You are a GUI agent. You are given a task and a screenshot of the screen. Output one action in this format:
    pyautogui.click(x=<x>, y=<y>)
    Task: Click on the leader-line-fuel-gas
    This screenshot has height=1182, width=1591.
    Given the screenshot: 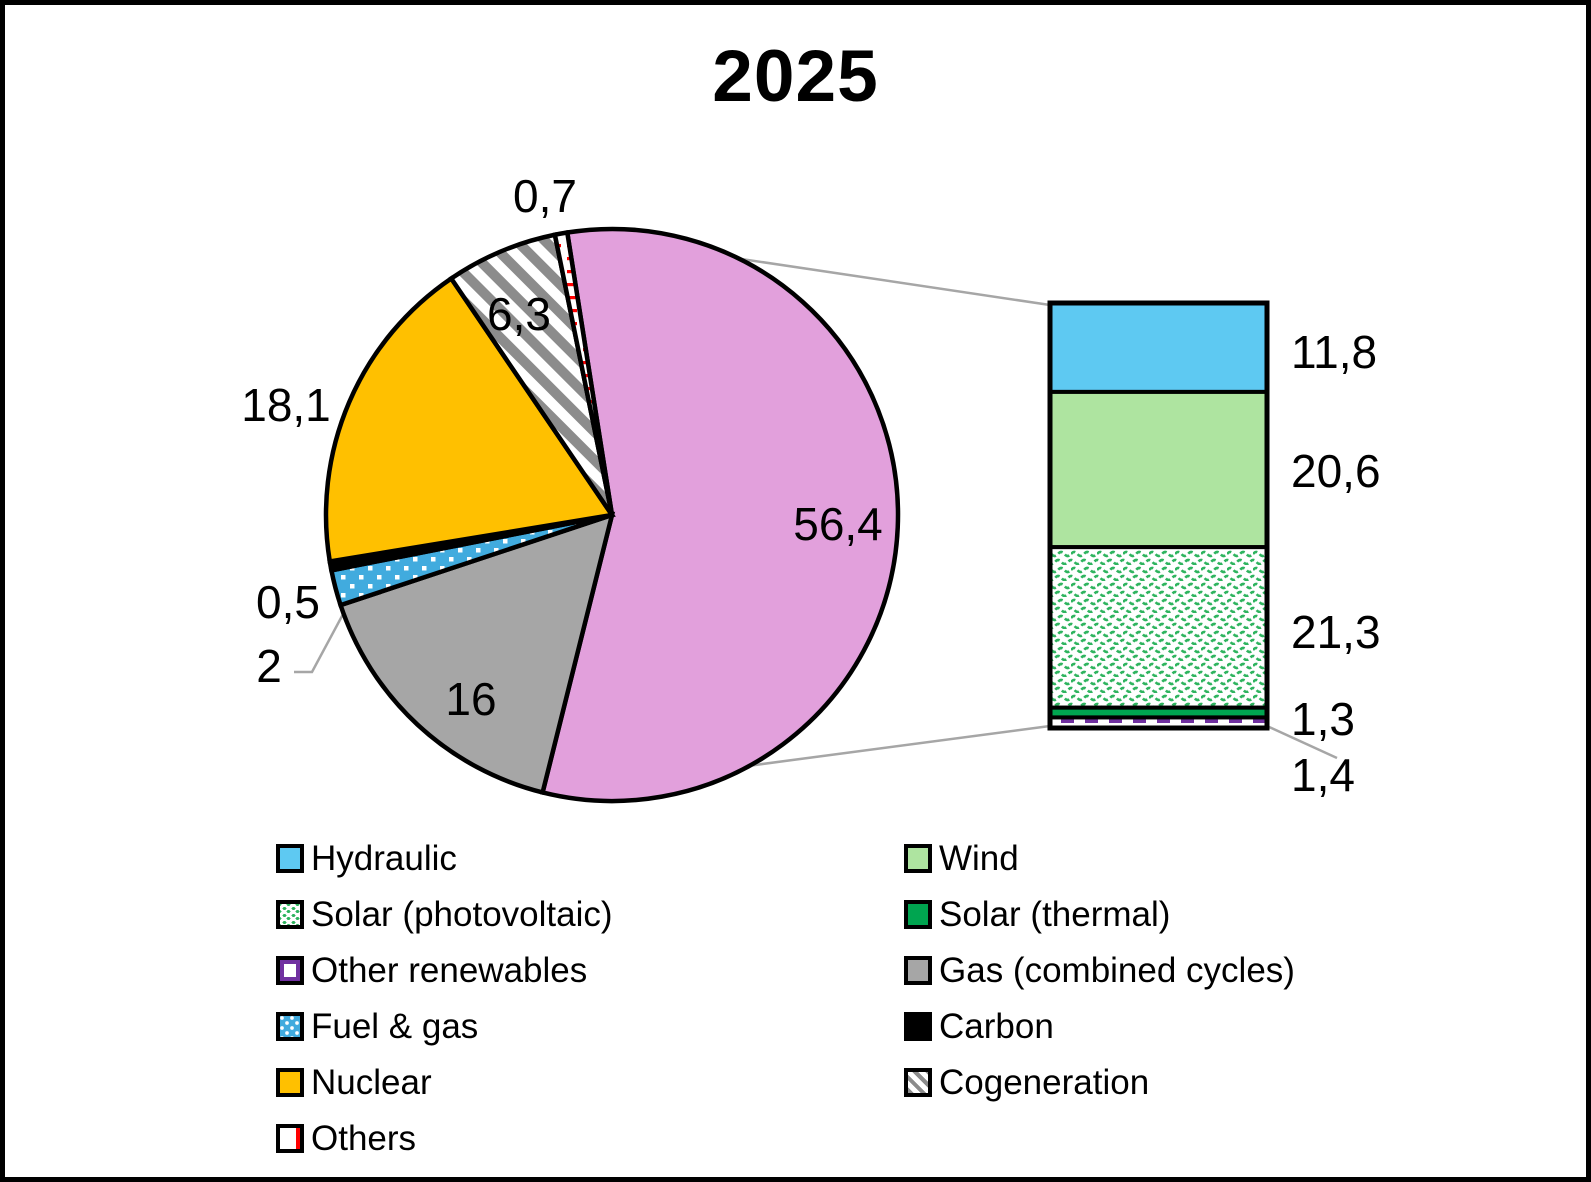 What is the action you would take?
    pyautogui.click(x=322, y=638)
    